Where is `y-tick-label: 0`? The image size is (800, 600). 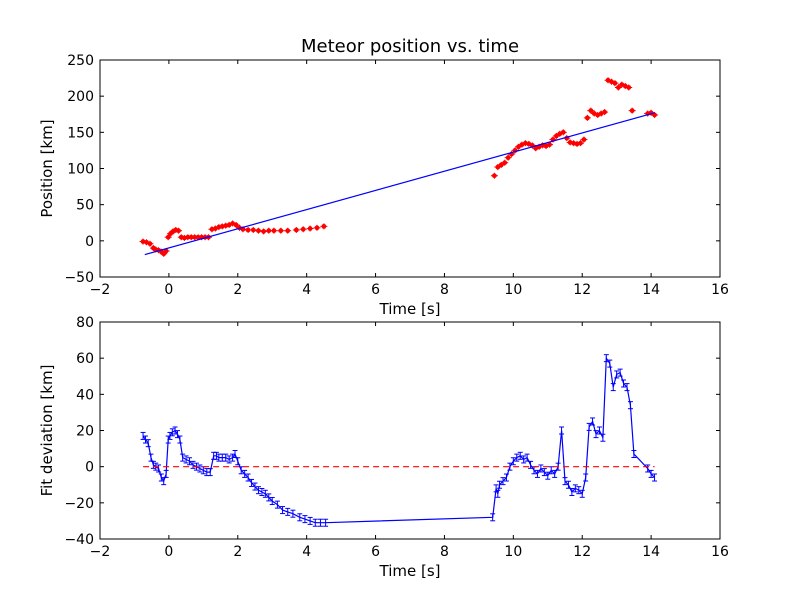
y-tick-label: 0 is located at coordinates (89, 242).